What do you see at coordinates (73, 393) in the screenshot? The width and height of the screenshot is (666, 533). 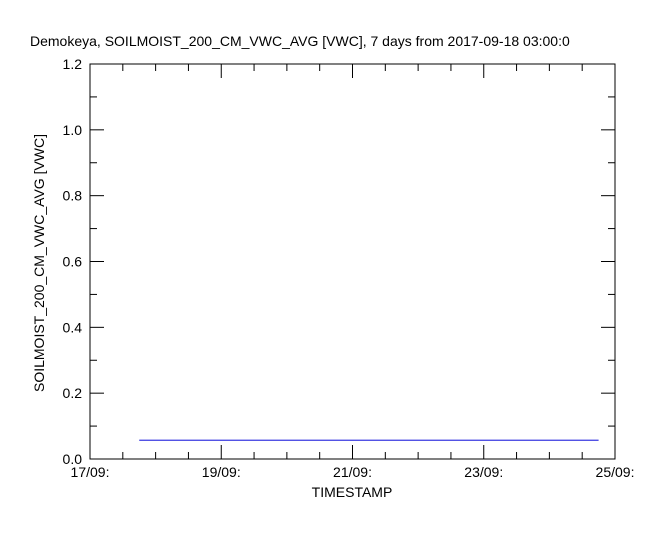 I see `y-tick-label: 0.2` at bounding box center [73, 393].